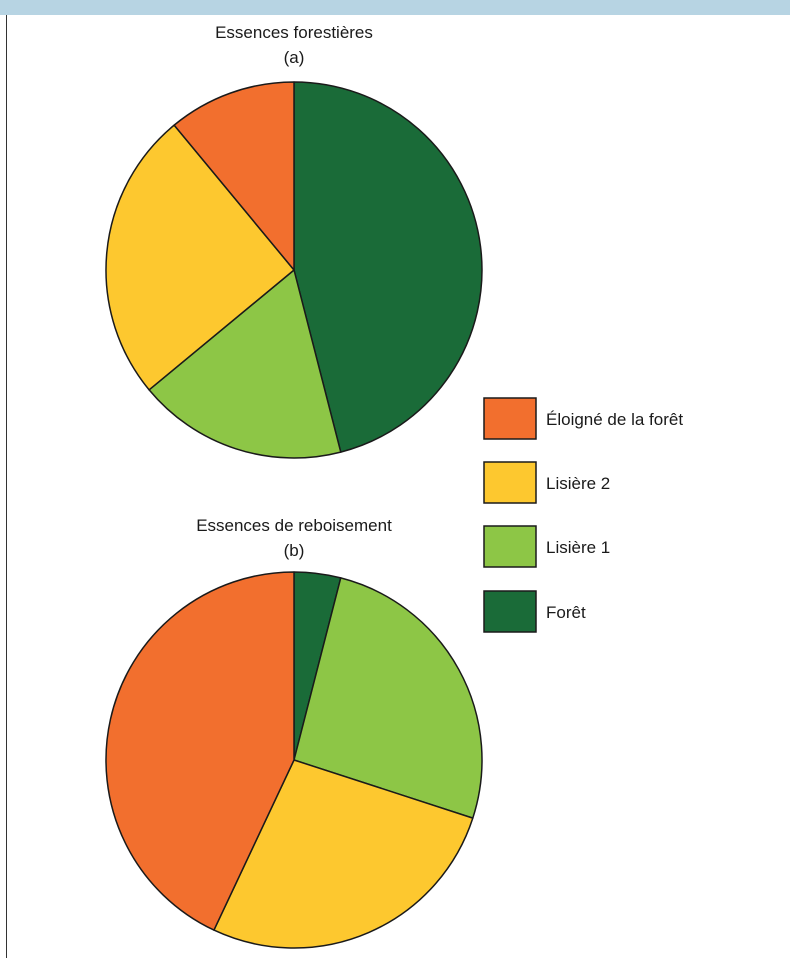 This screenshot has width=790, height=958. What do you see at coordinates (294, 550) in the screenshot?
I see `pie-b-subtitle: (b)` at bounding box center [294, 550].